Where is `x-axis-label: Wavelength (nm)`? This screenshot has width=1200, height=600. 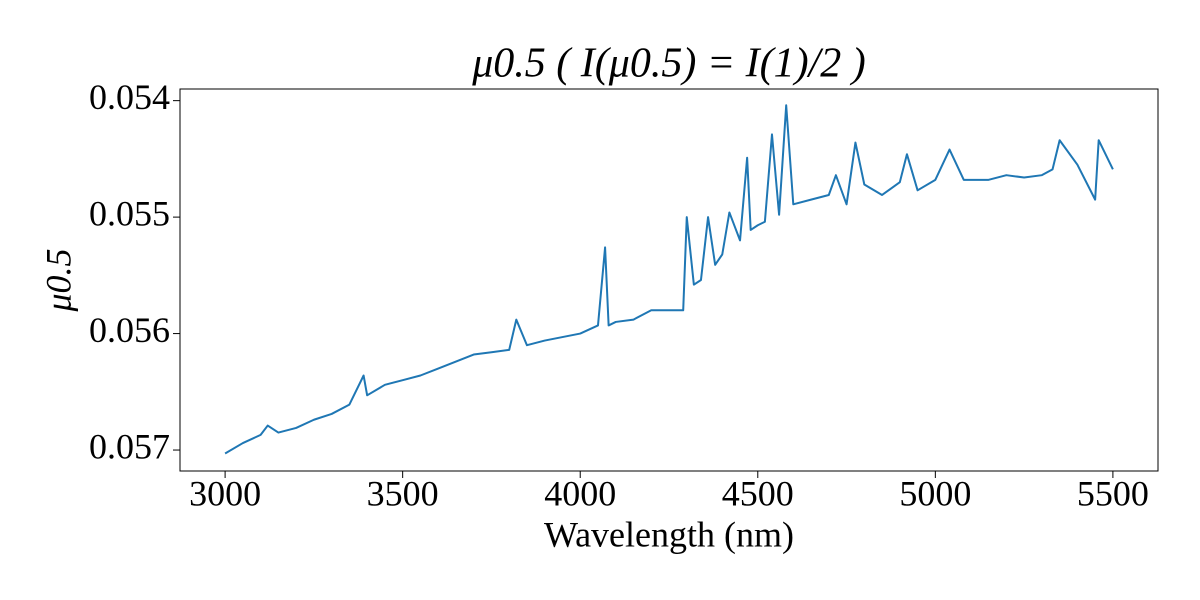 x-axis-label: Wavelength (nm) is located at coordinates (669, 534).